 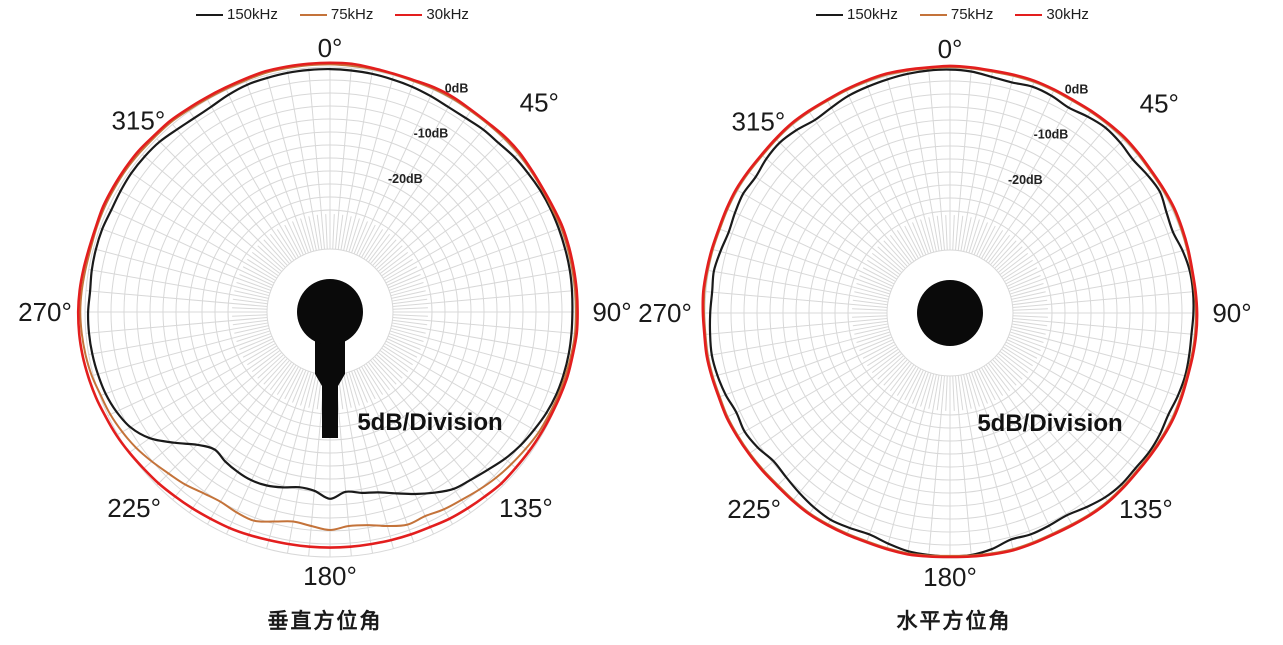 I want to click on caption-vertical-azimuth: 垂直方位角, so click(x=325, y=621).